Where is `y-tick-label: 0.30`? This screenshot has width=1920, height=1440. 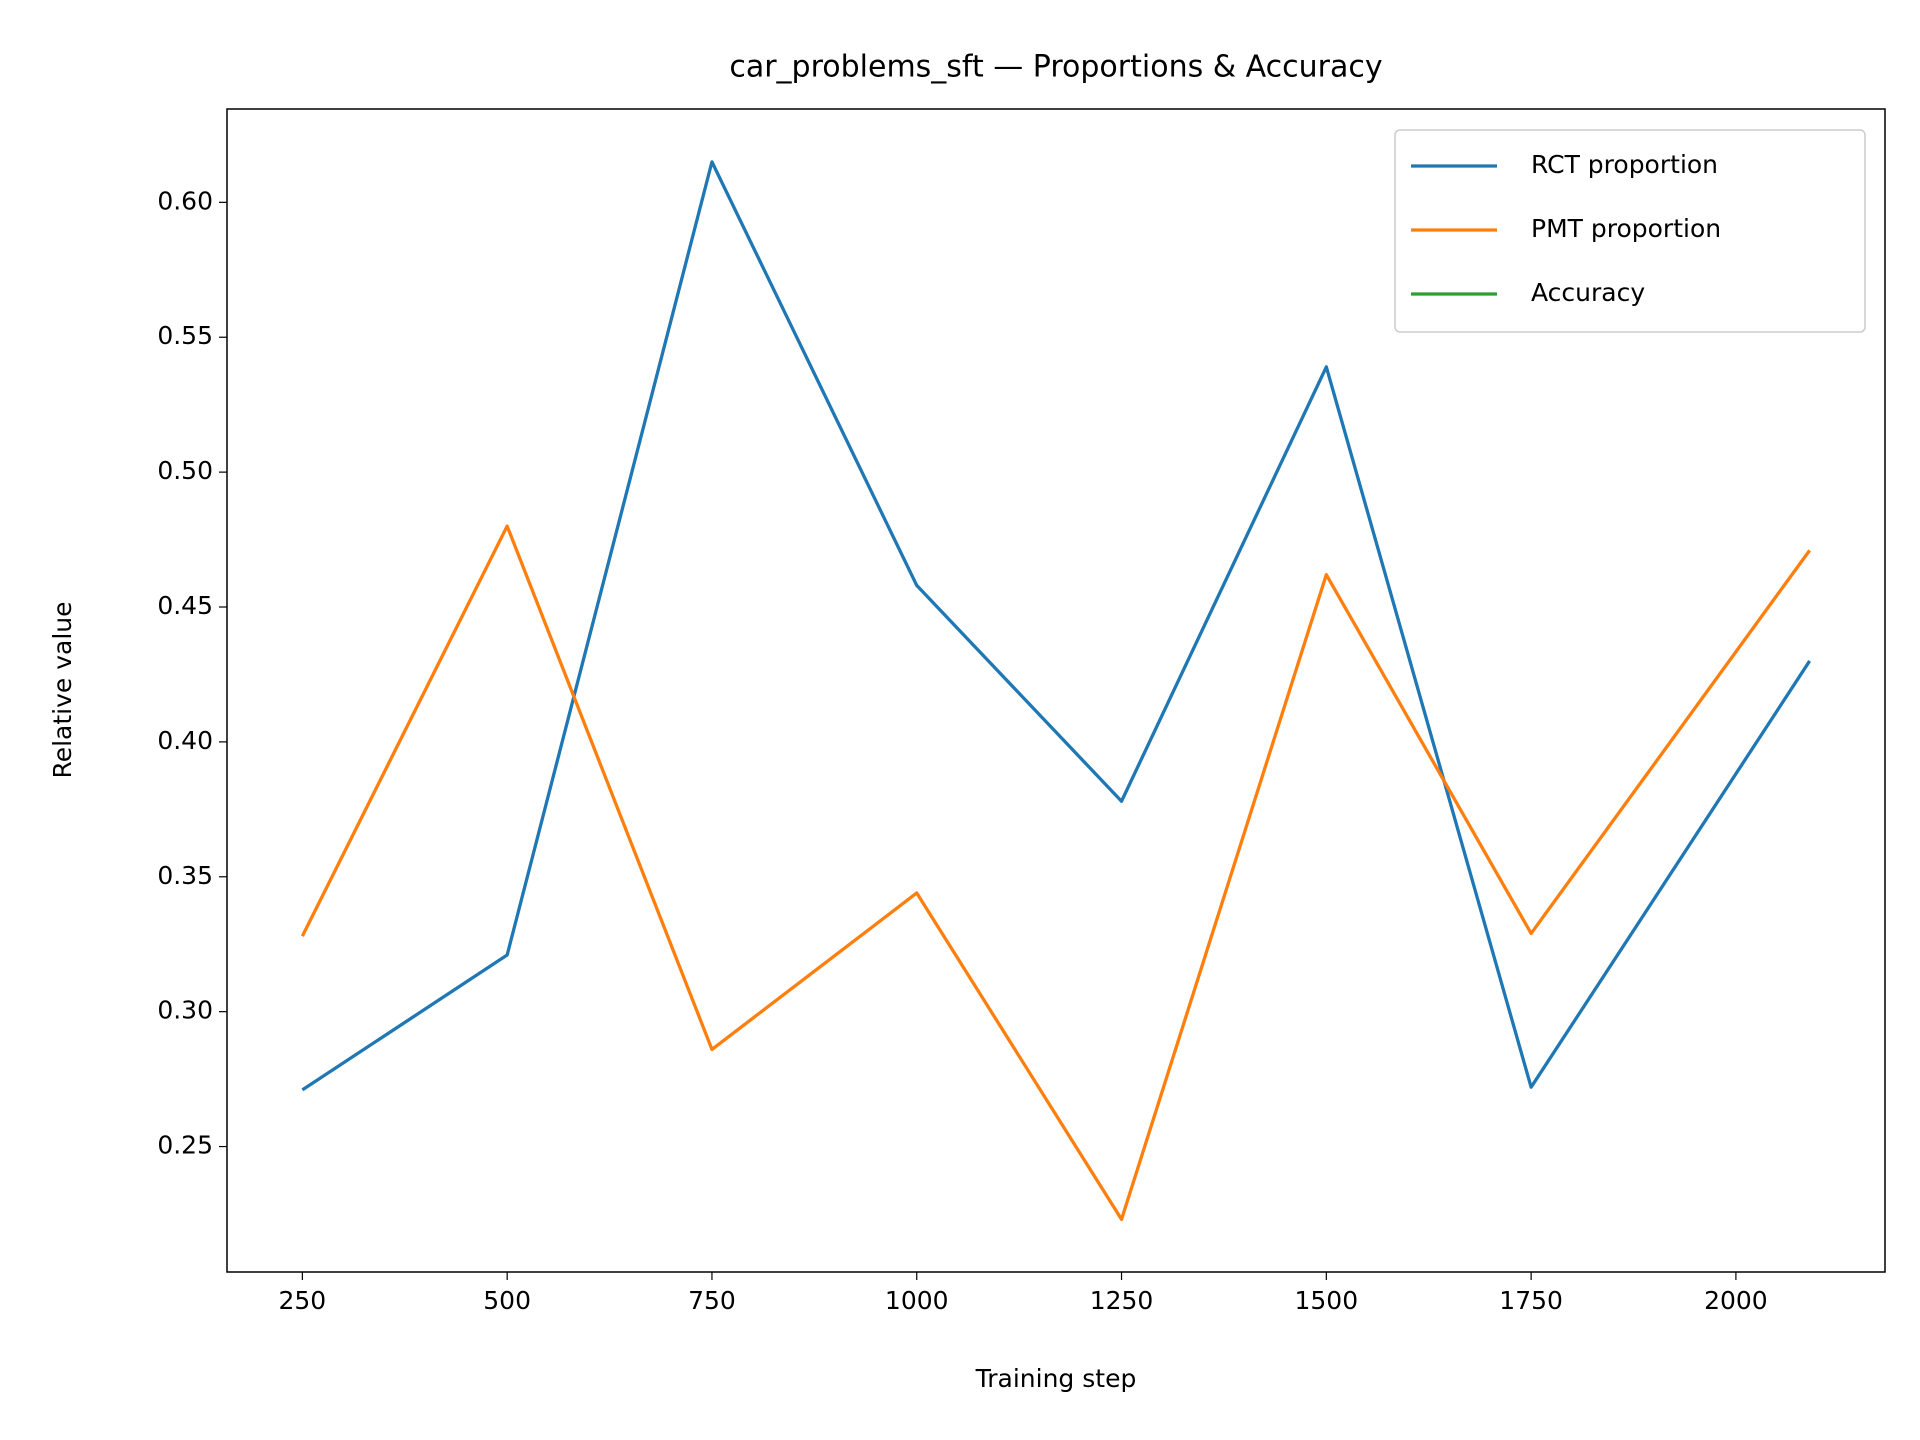
y-tick-label: 0.30 is located at coordinates (185, 1010).